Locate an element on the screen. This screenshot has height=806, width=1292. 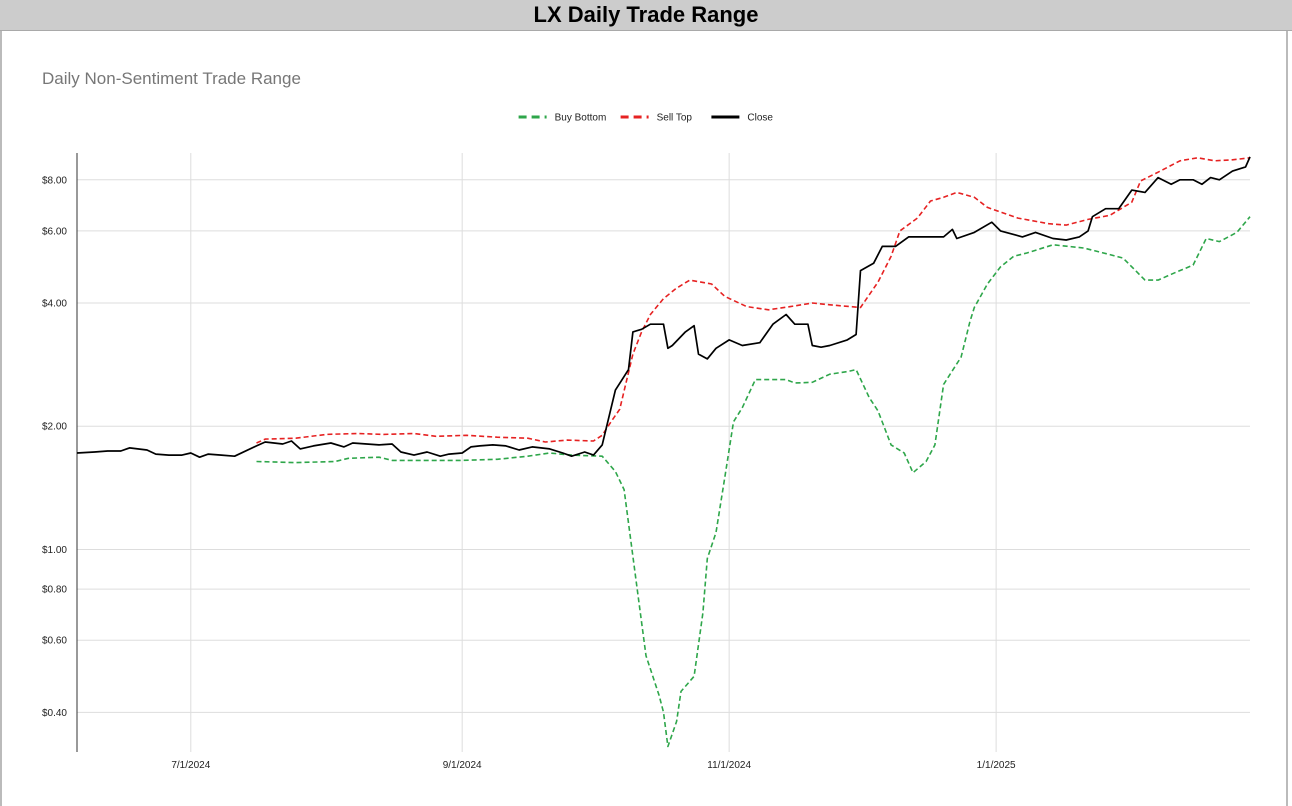
x-tick-label: 1/1/2025 is located at coordinates (996, 765).